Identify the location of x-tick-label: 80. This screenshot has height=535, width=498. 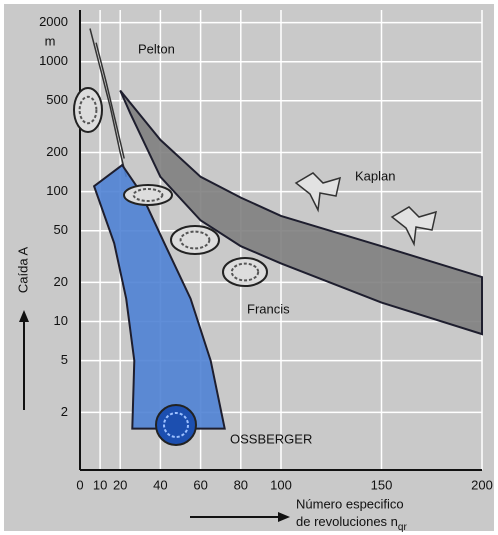
(241, 484).